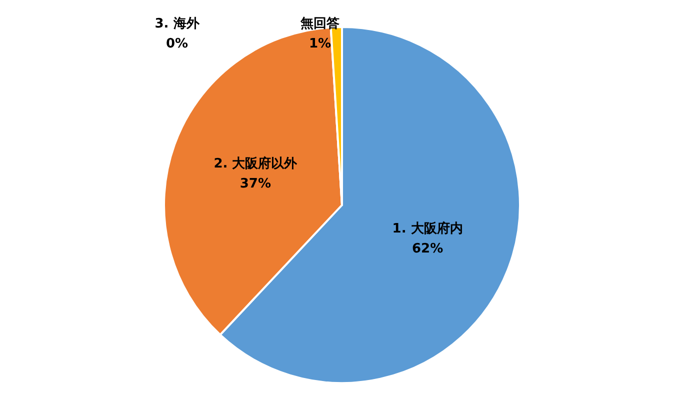 This screenshot has height=406, width=684. Describe the element at coordinates (320, 24) in the screenshot. I see `slice-label: 無回答` at that location.